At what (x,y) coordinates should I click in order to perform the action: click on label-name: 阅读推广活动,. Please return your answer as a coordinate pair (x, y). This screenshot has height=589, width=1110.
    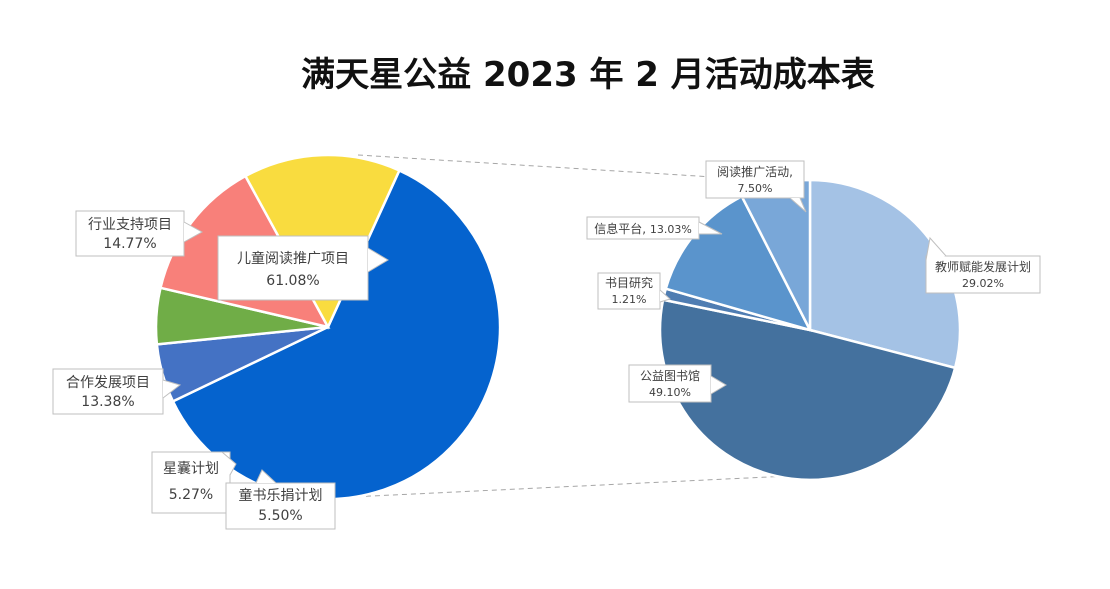
    Looking at the image, I should click on (755, 172).